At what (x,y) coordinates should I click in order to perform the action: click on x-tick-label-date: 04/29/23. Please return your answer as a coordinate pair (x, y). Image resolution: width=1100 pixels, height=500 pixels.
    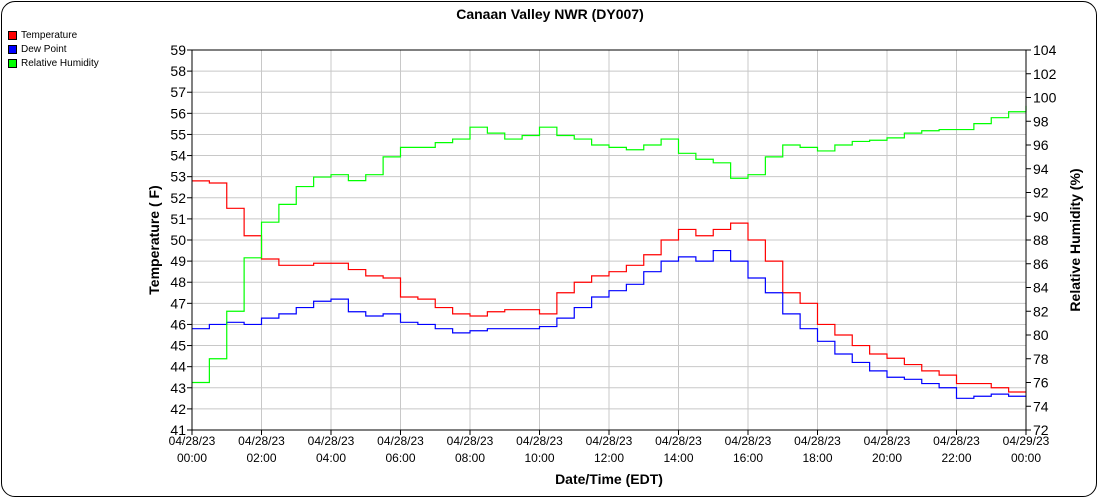
    Looking at the image, I should click on (1026, 441).